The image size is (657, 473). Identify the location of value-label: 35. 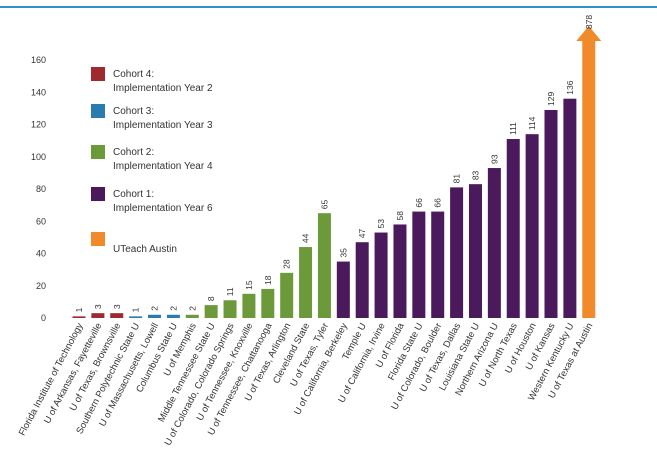
(343, 253).